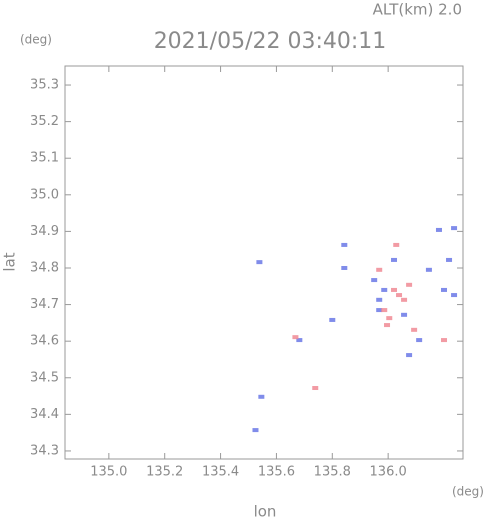 This screenshot has height=521, width=491. I want to click on y-tick-label: 35.0, so click(44, 194).